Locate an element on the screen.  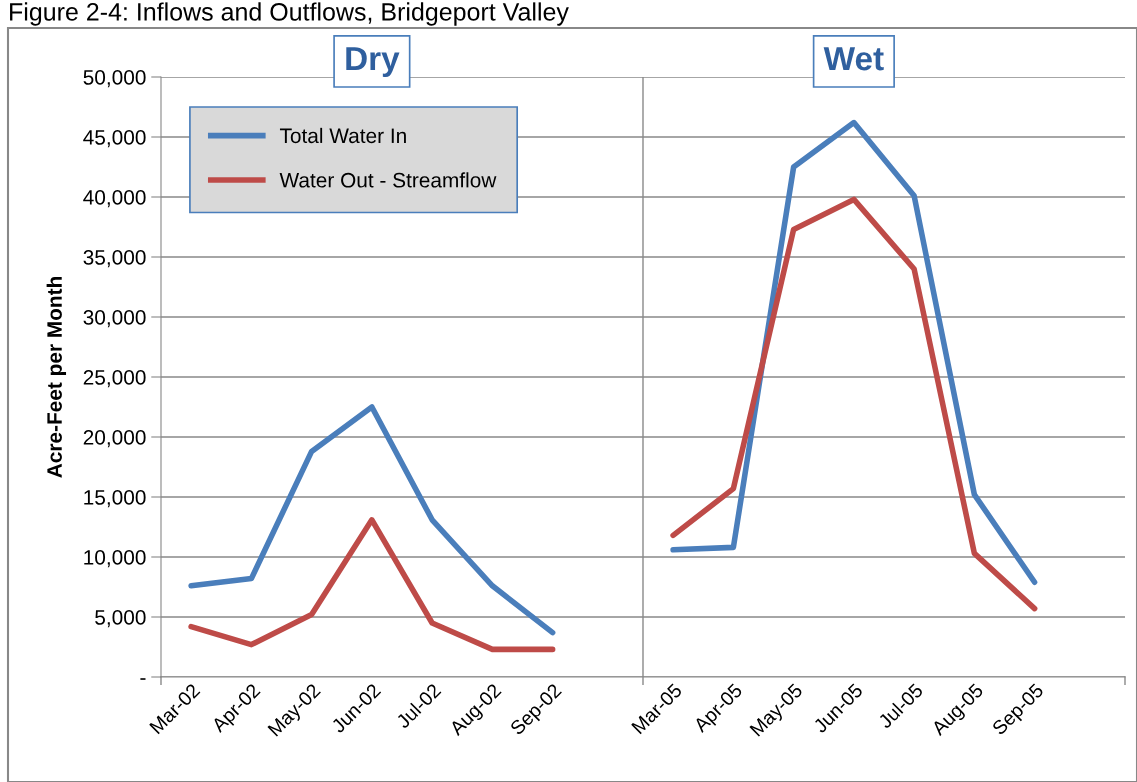
y-tick-label: 5,000 is located at coordinates (120, 619).